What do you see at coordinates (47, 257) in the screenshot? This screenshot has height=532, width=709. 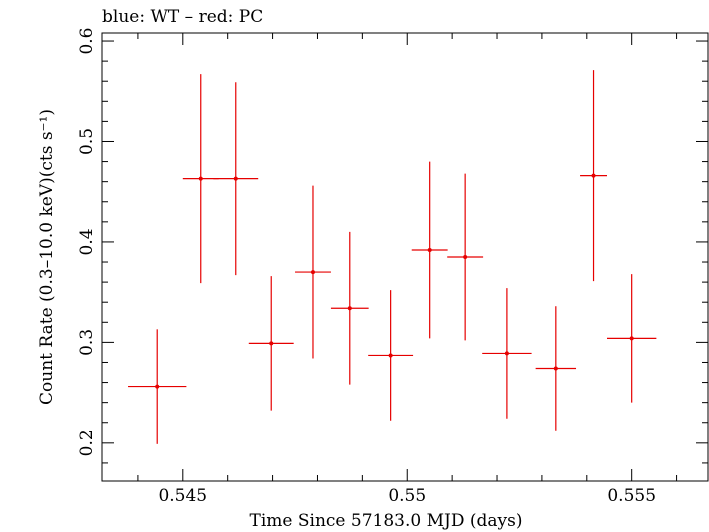 I see `y-axis-label: Count Rate (0.3–10.0 keV)(cts s⁻¹)` at bounding box center [47, 257].